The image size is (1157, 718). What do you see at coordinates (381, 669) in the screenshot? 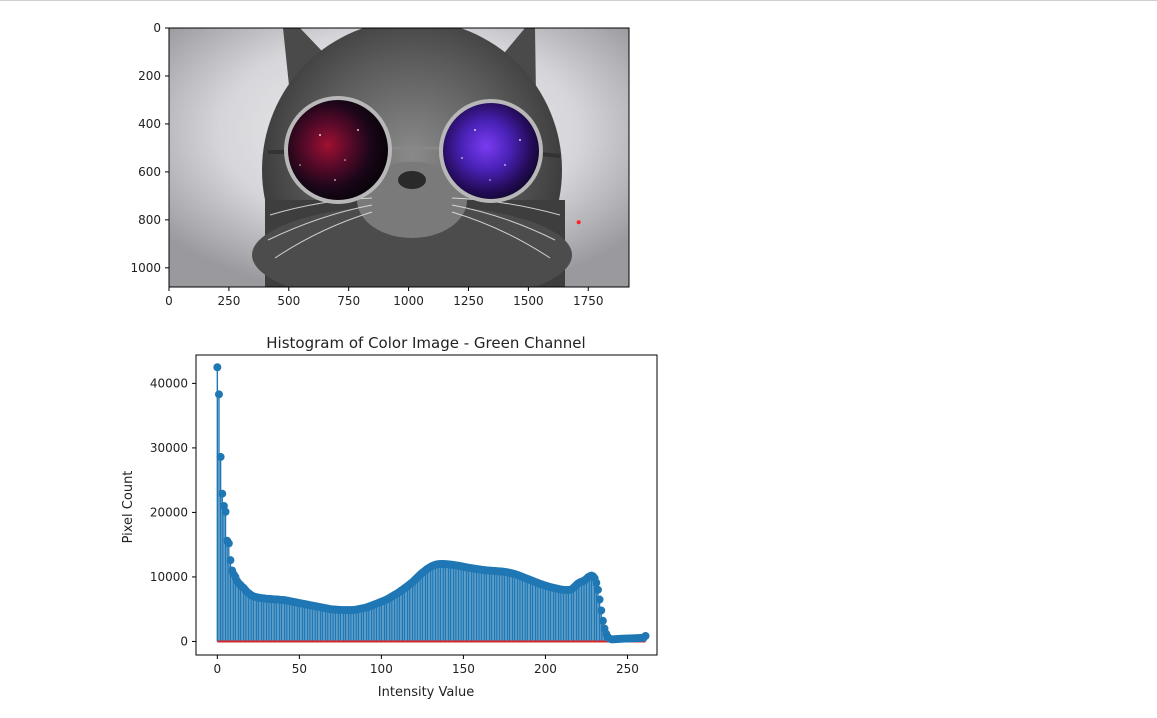
I see `hist-x-tick-label: 100` at bounding box center [381, 669].